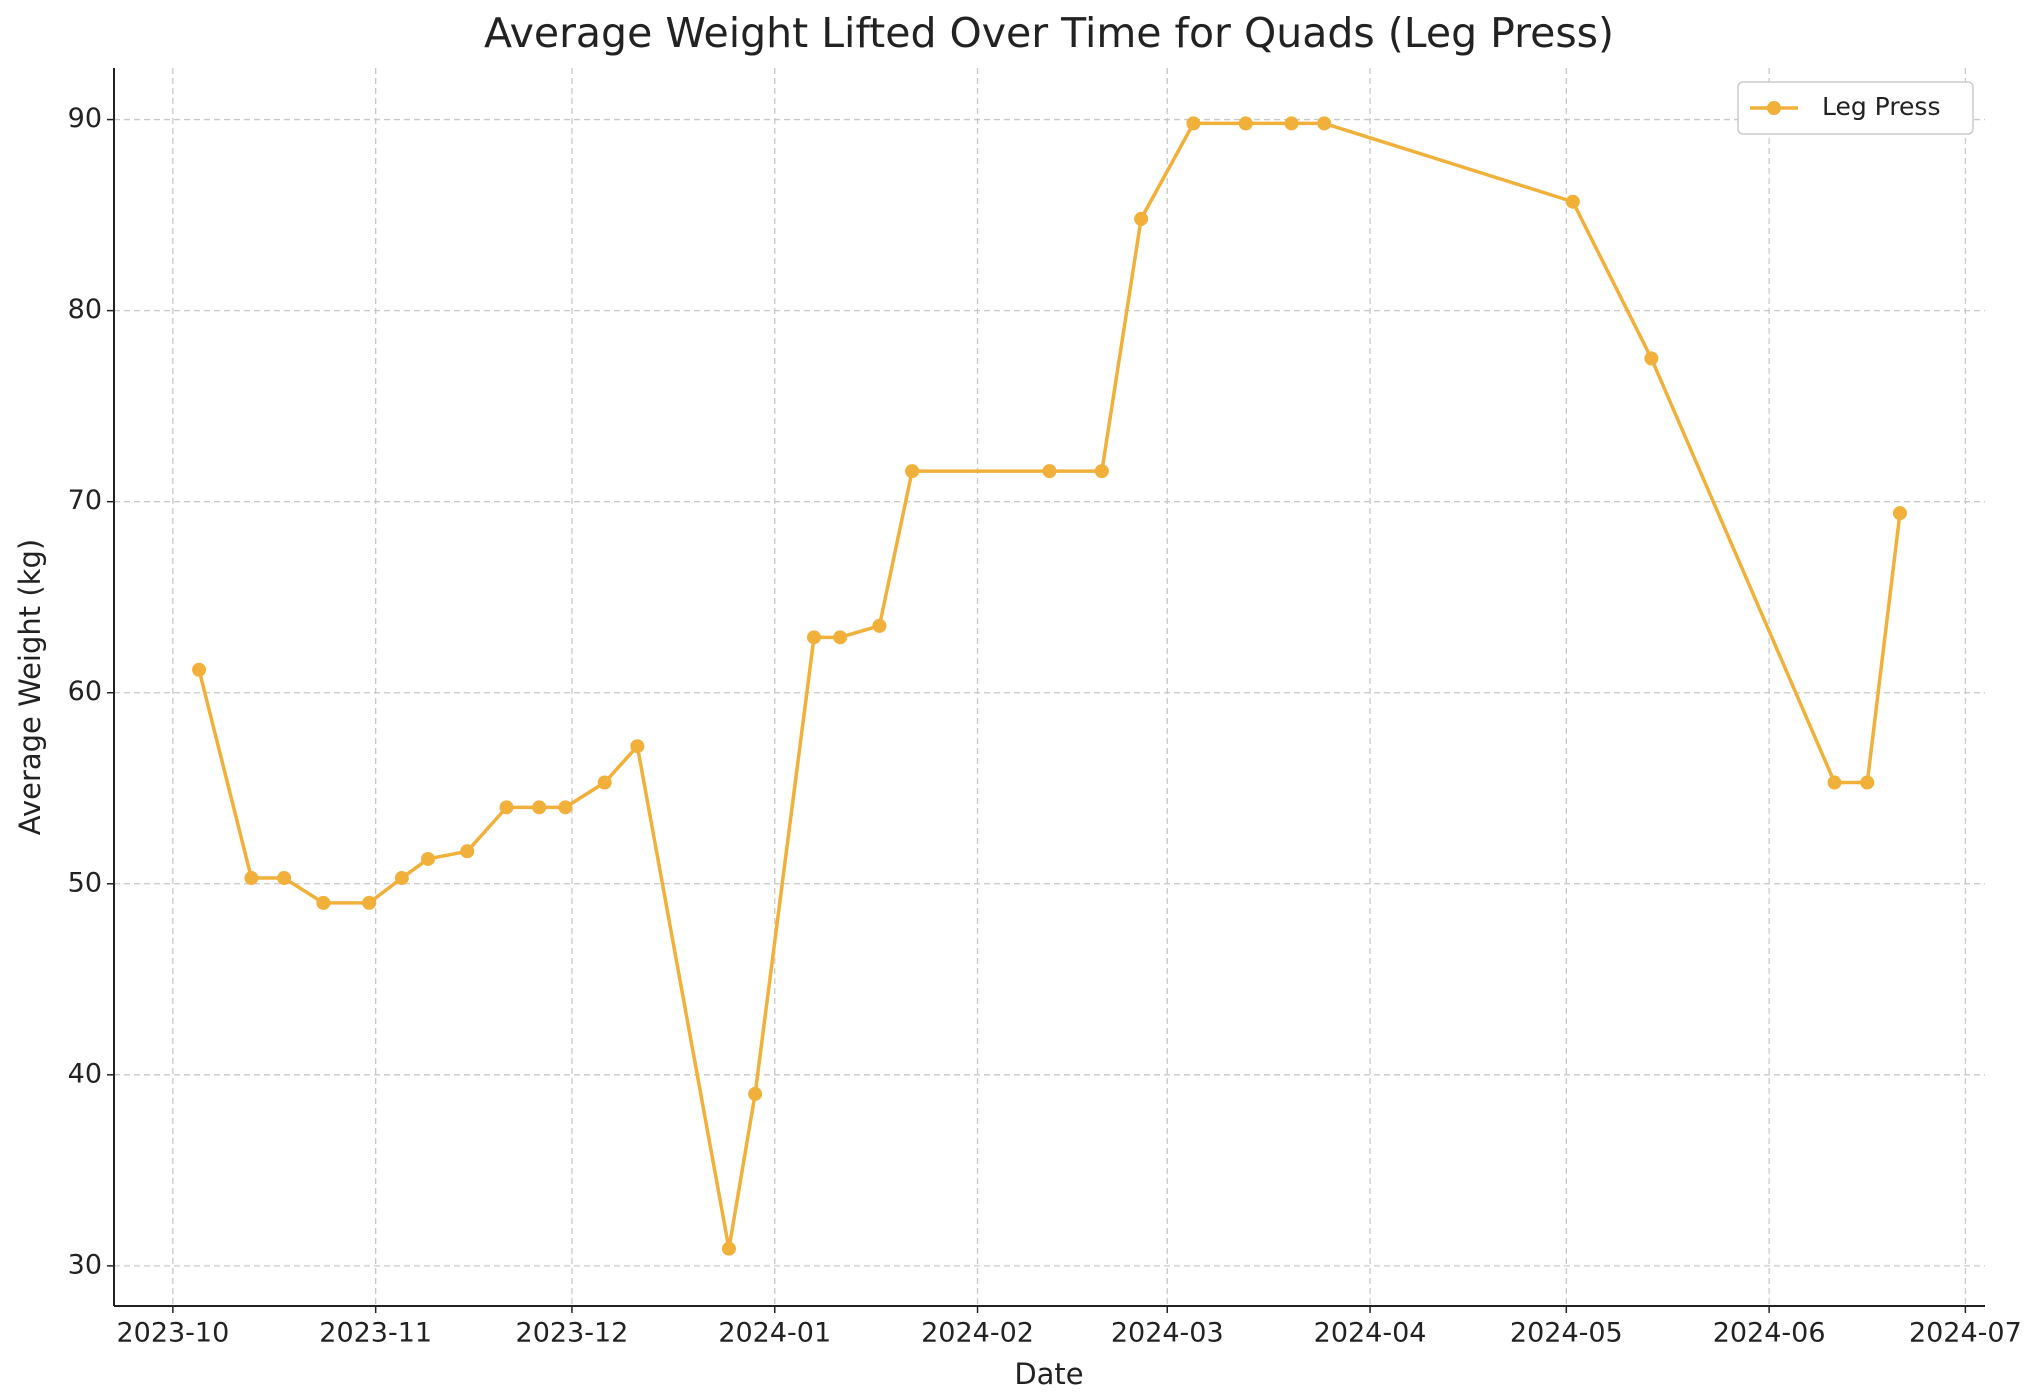 The image size is (2044, 1400). Describe the element at coordinates (85, 1264) in the screenshot. I see `y-tick-label: 30` at that location.